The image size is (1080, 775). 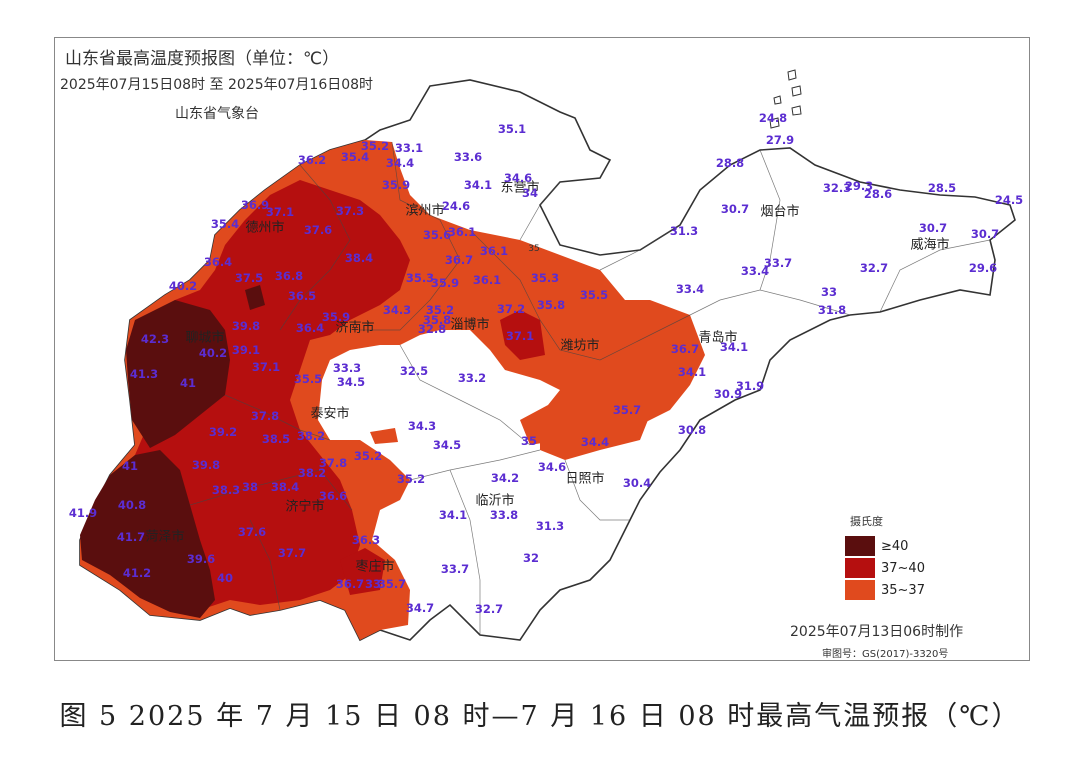 I want to click on legend-item: 37~40, so click(x=900, y=568).